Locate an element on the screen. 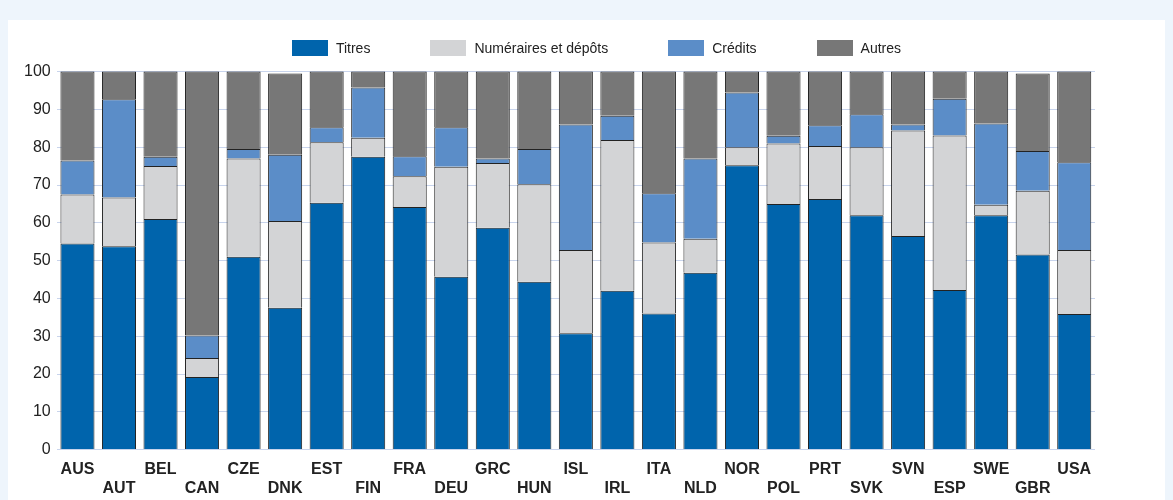 The image size is (1173, 500). x-tick-label: HUN is located at coordinates (534, 487).